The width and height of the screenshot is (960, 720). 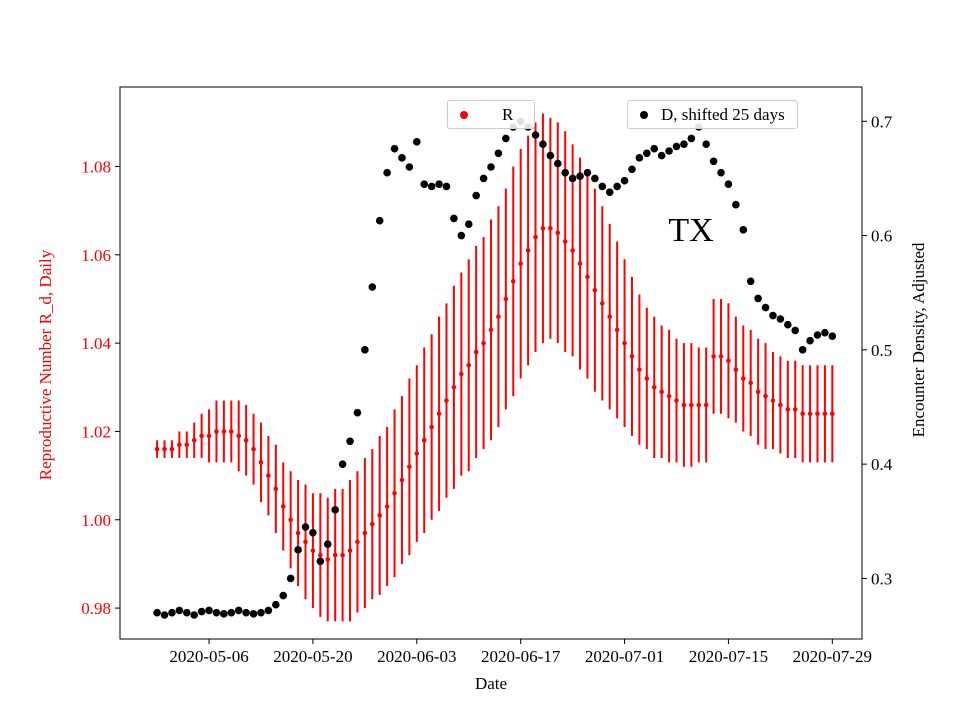 What do you see at coordinates (96, 255) in the screenshot?
I see `left-tick-label: 1.06` at bounding box center [96, 255].